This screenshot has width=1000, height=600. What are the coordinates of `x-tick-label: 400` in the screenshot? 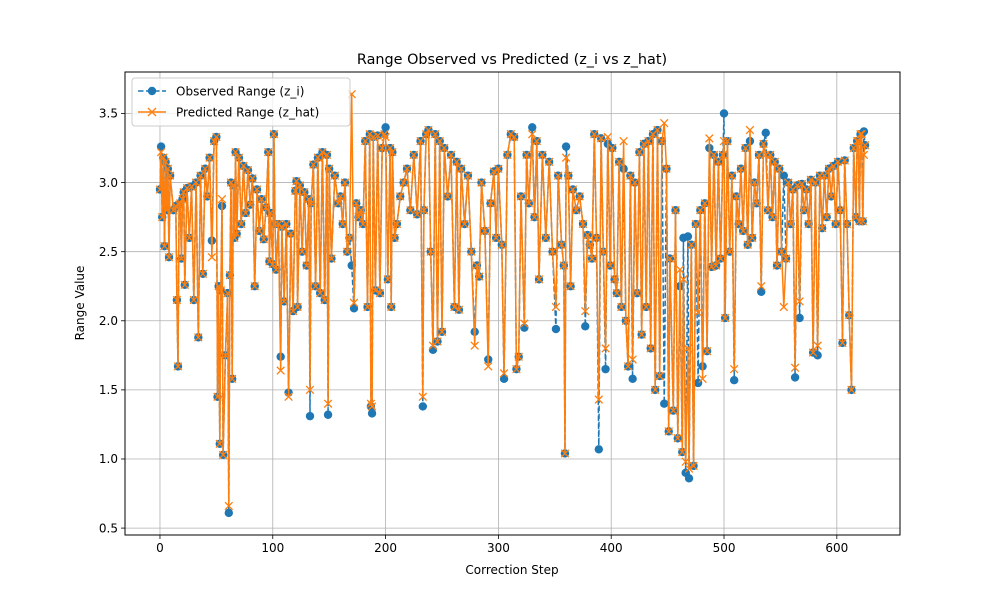 It's located at (611, 548).